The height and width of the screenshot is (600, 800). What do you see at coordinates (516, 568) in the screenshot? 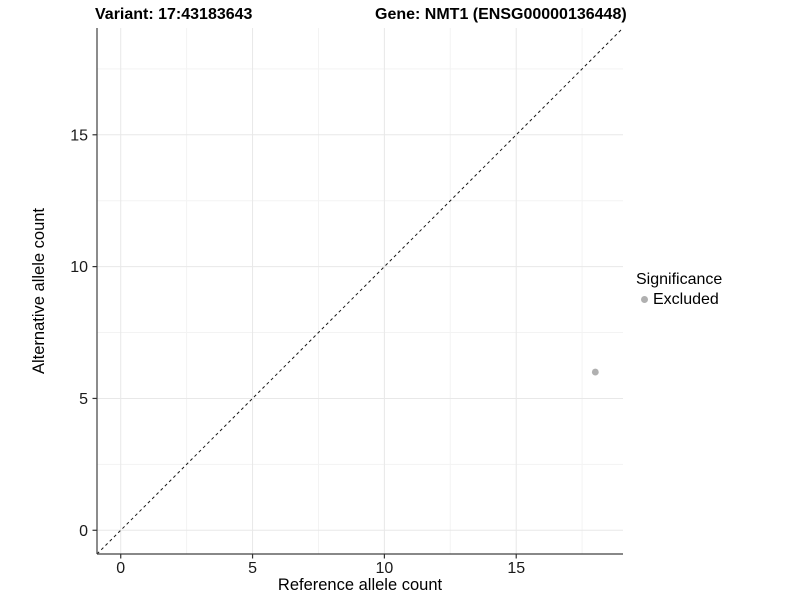
I see `x-tick-label: 15` at bounding box center [516, 568].